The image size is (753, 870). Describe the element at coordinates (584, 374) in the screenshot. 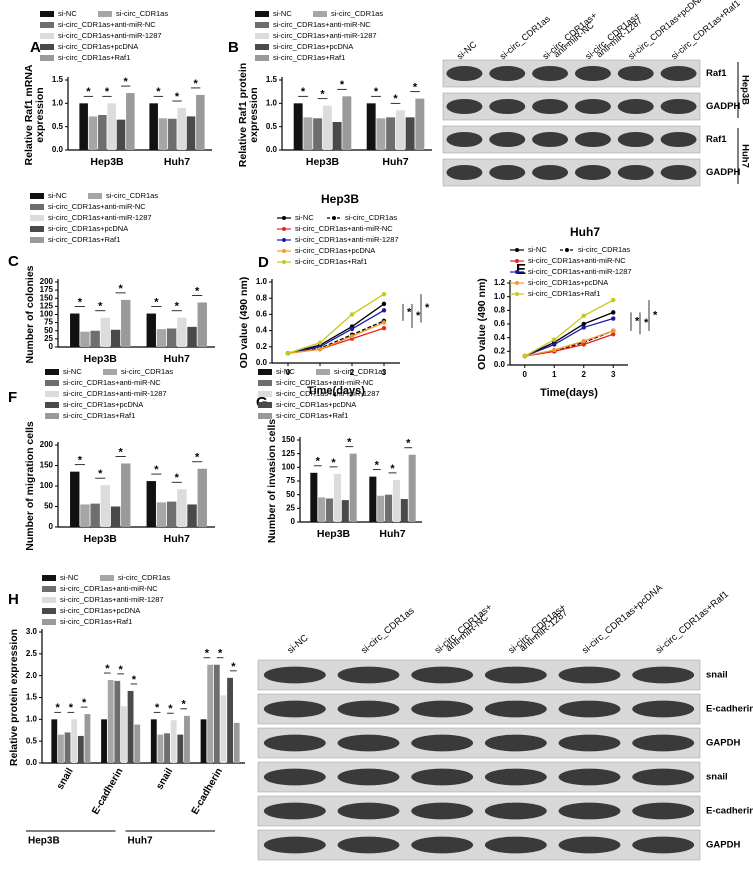

I see `x-tick-label: 2` at that location.